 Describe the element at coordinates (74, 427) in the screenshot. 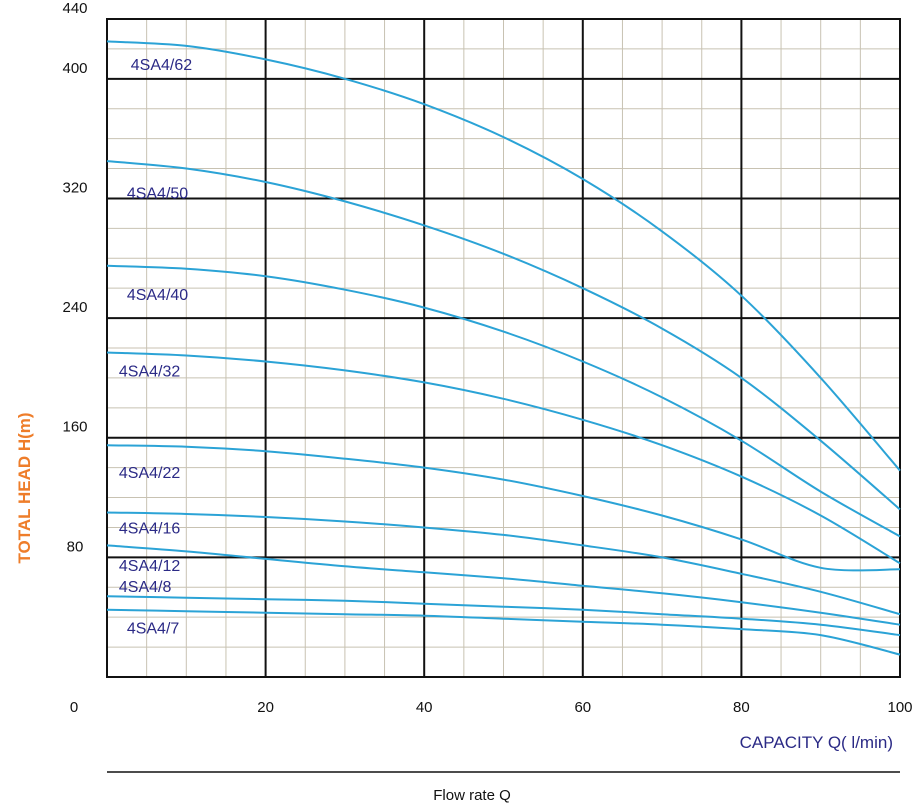

I see `y-tick-label: 160` at that location.